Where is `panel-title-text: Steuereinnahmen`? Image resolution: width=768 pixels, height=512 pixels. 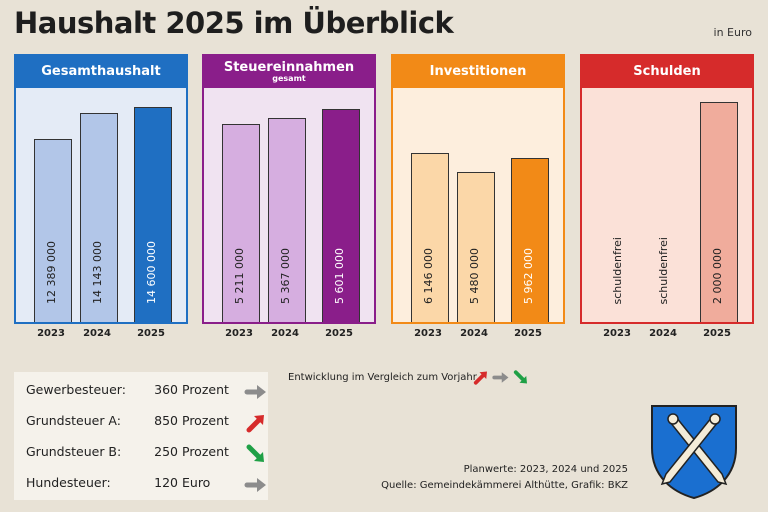
panel-title-text: Steuereinnahmen is located at coordinates (289, 67).